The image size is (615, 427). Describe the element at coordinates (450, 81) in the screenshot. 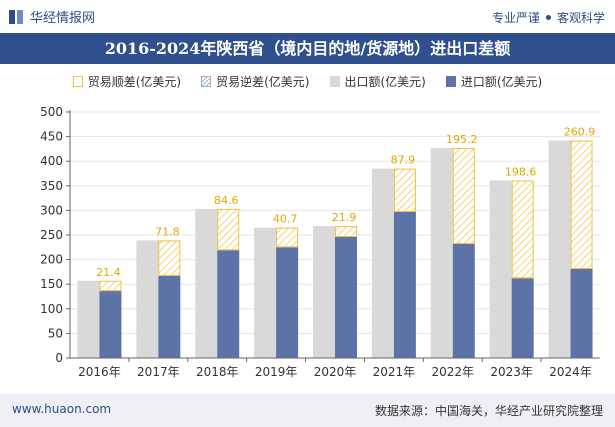

I see `legend-swatch-import` at that location.